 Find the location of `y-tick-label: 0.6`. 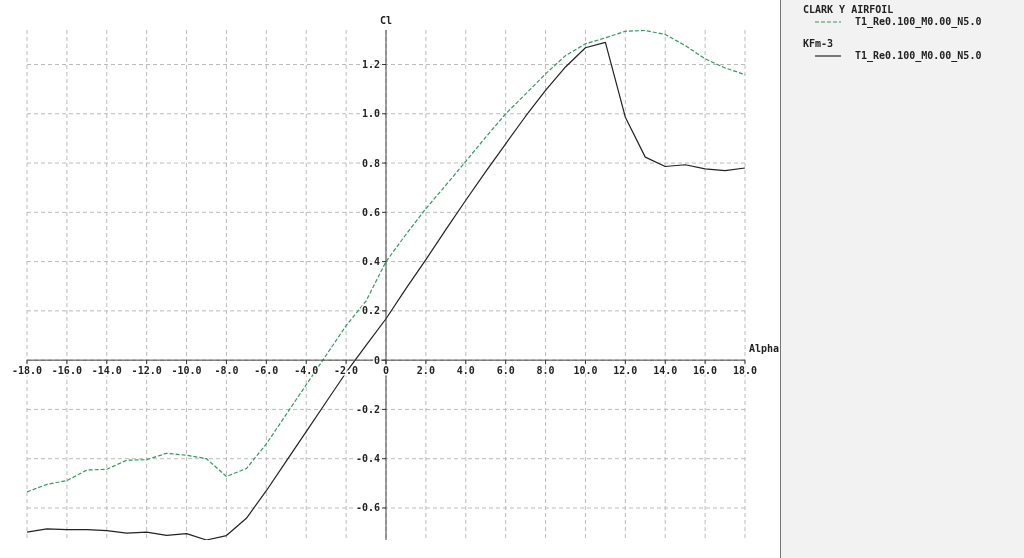

y-tick-label: 0.6 is located at coordinates (370, 212).